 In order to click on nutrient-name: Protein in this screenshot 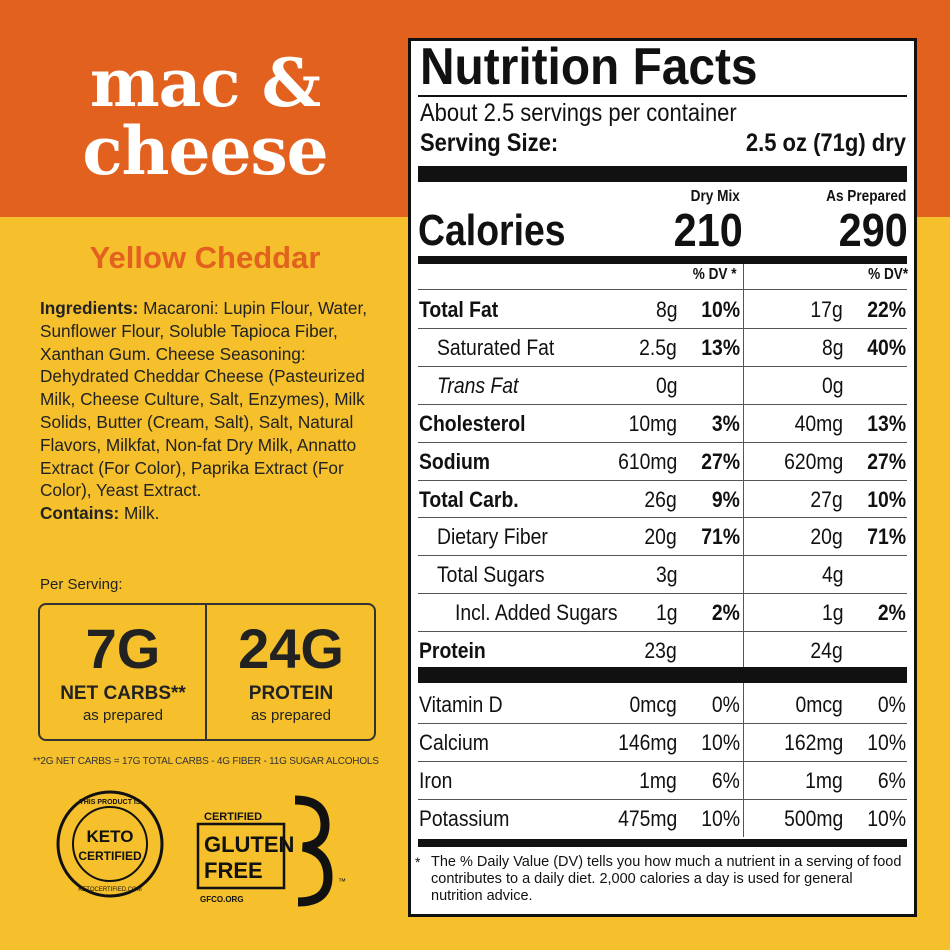, I will do `click(452, 651)`.